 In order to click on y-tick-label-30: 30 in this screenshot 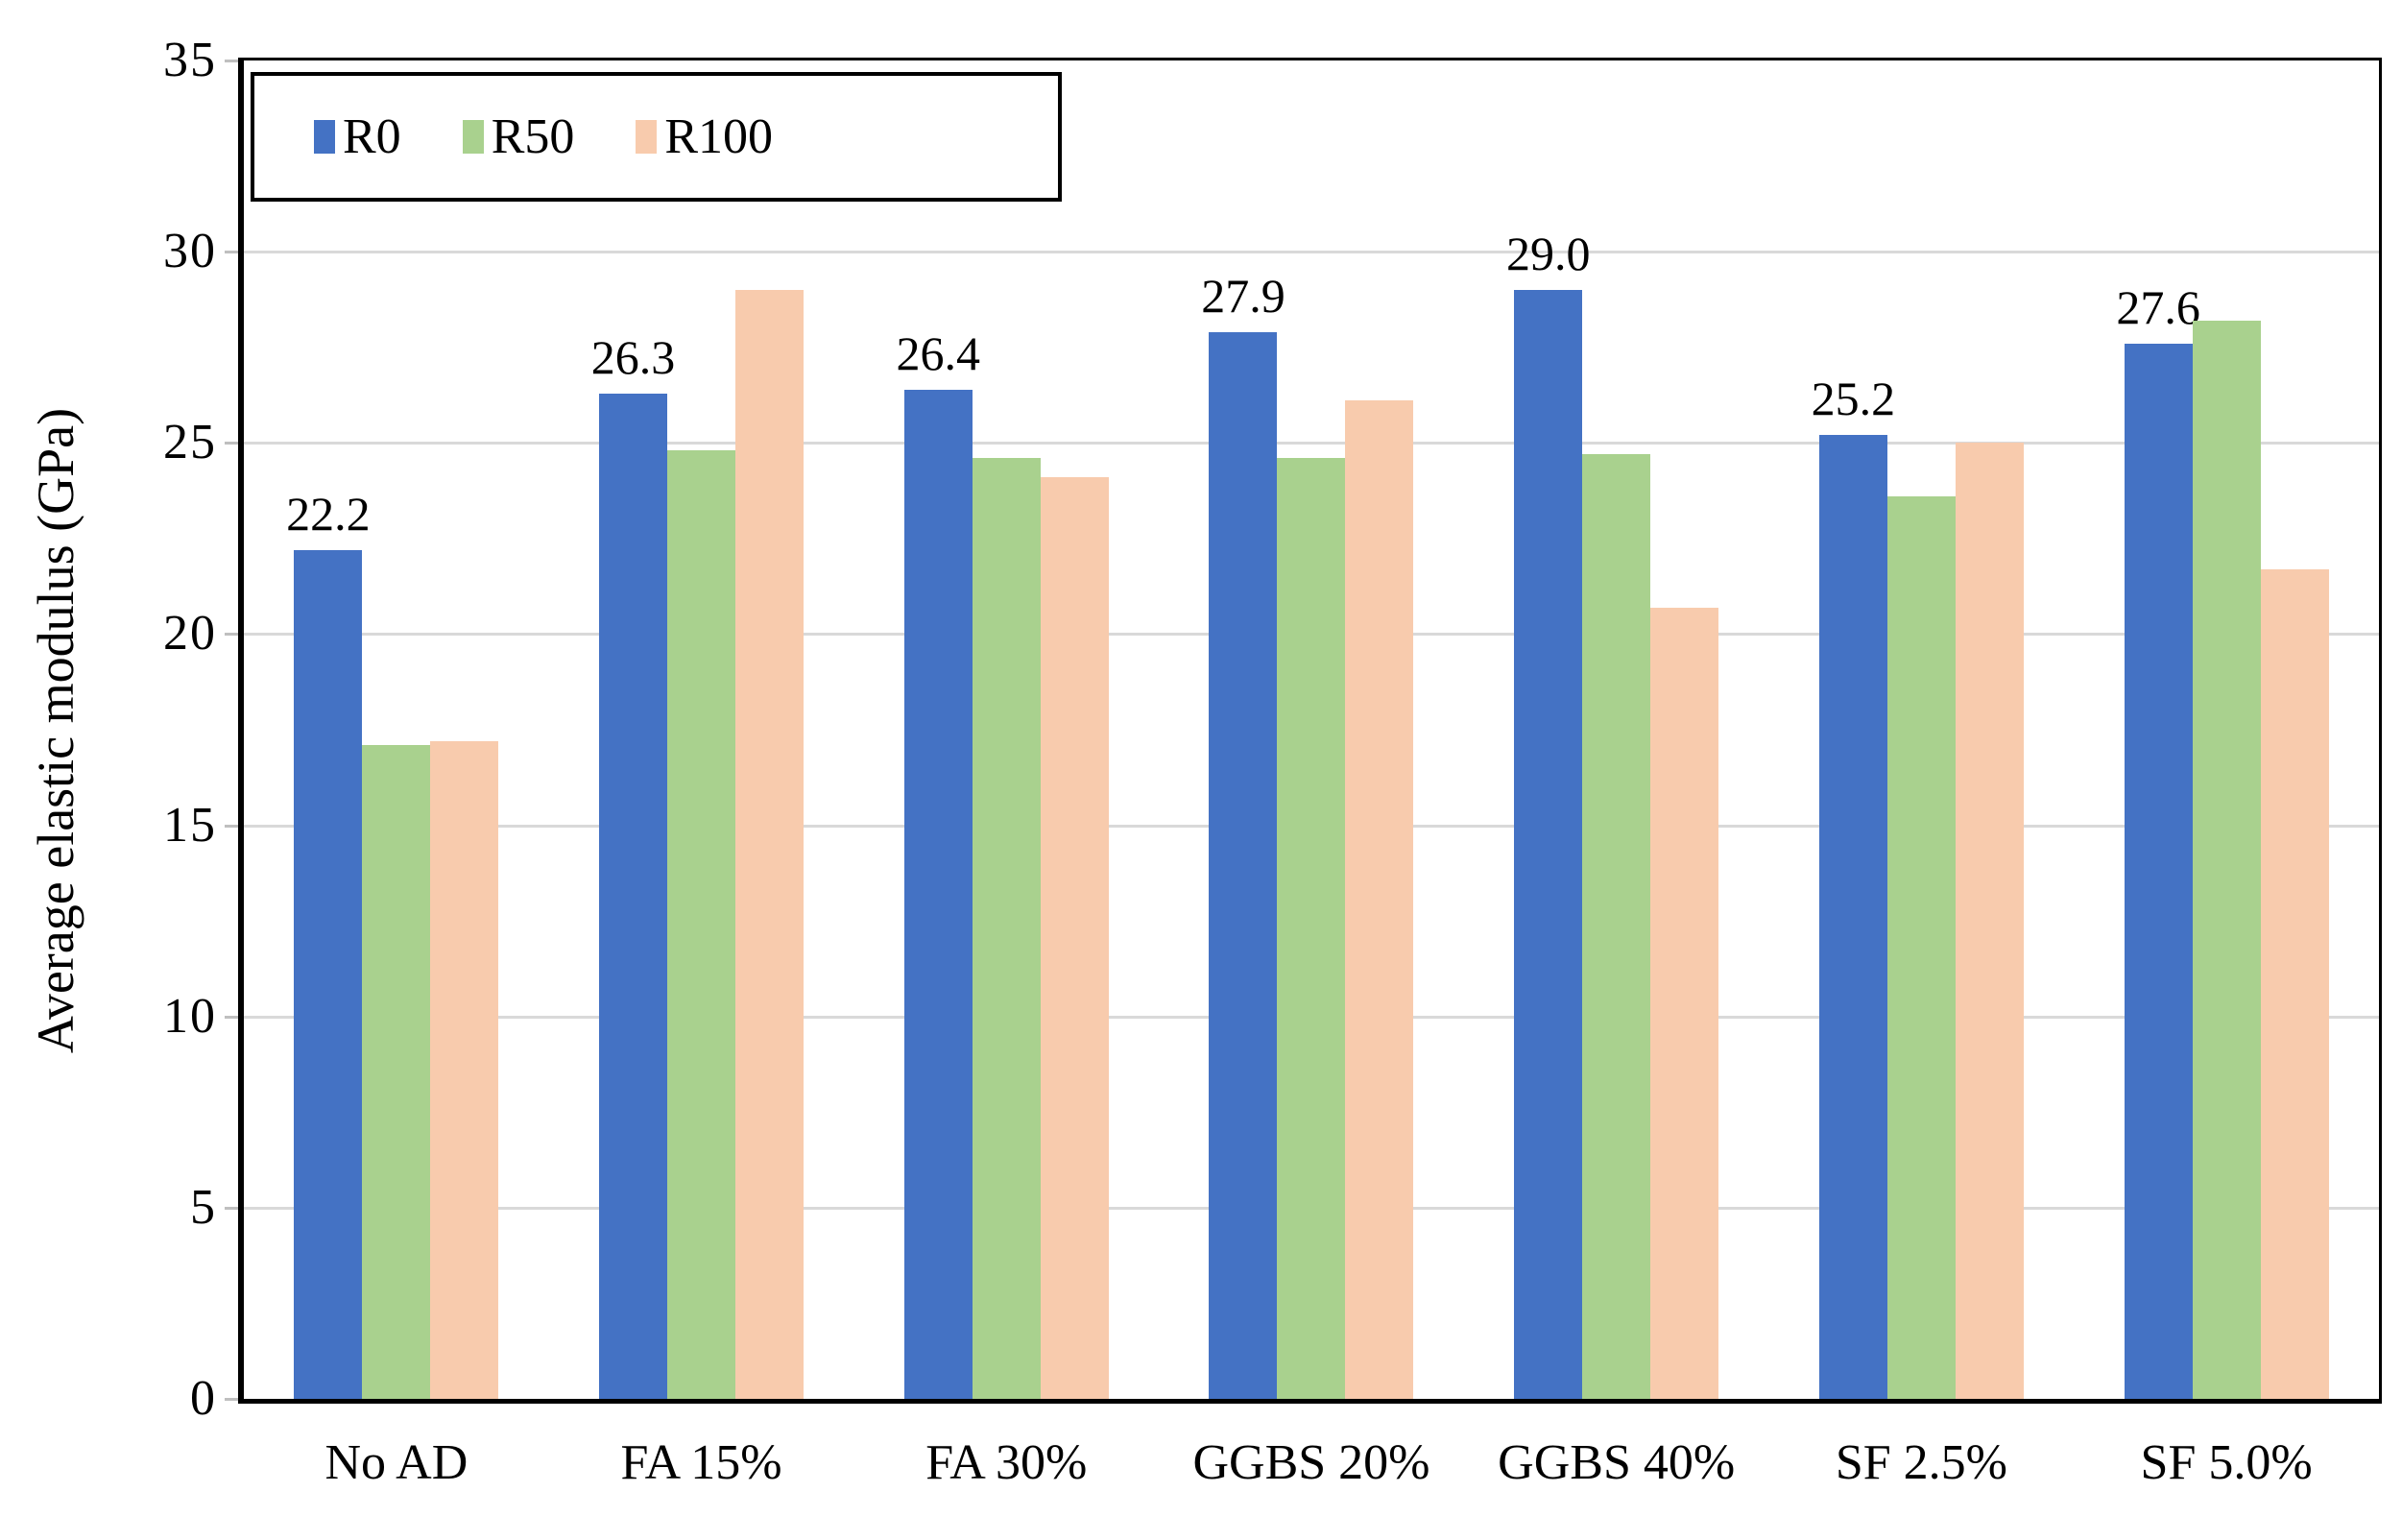, I will do `click(190, 252)`.